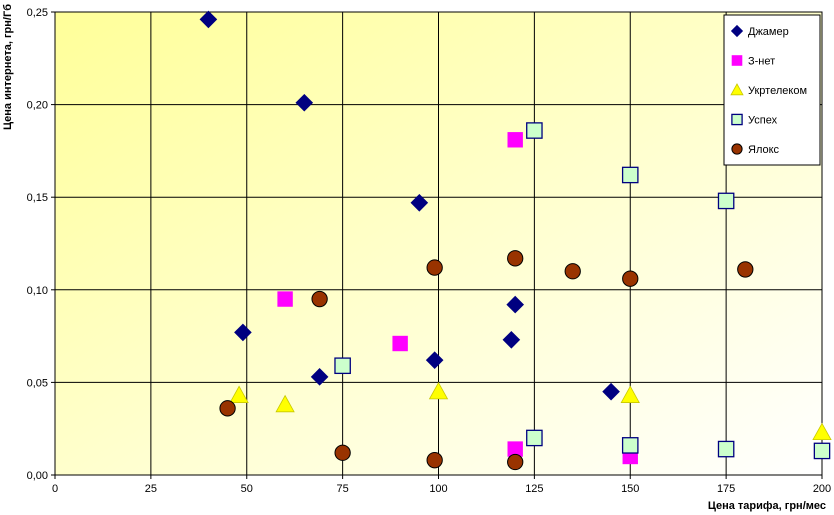 This screenshot has width=834, height=515. Describe the element at coordinates (151, 489) in the screenshot. I see `x-tick-label: 25` at that location.